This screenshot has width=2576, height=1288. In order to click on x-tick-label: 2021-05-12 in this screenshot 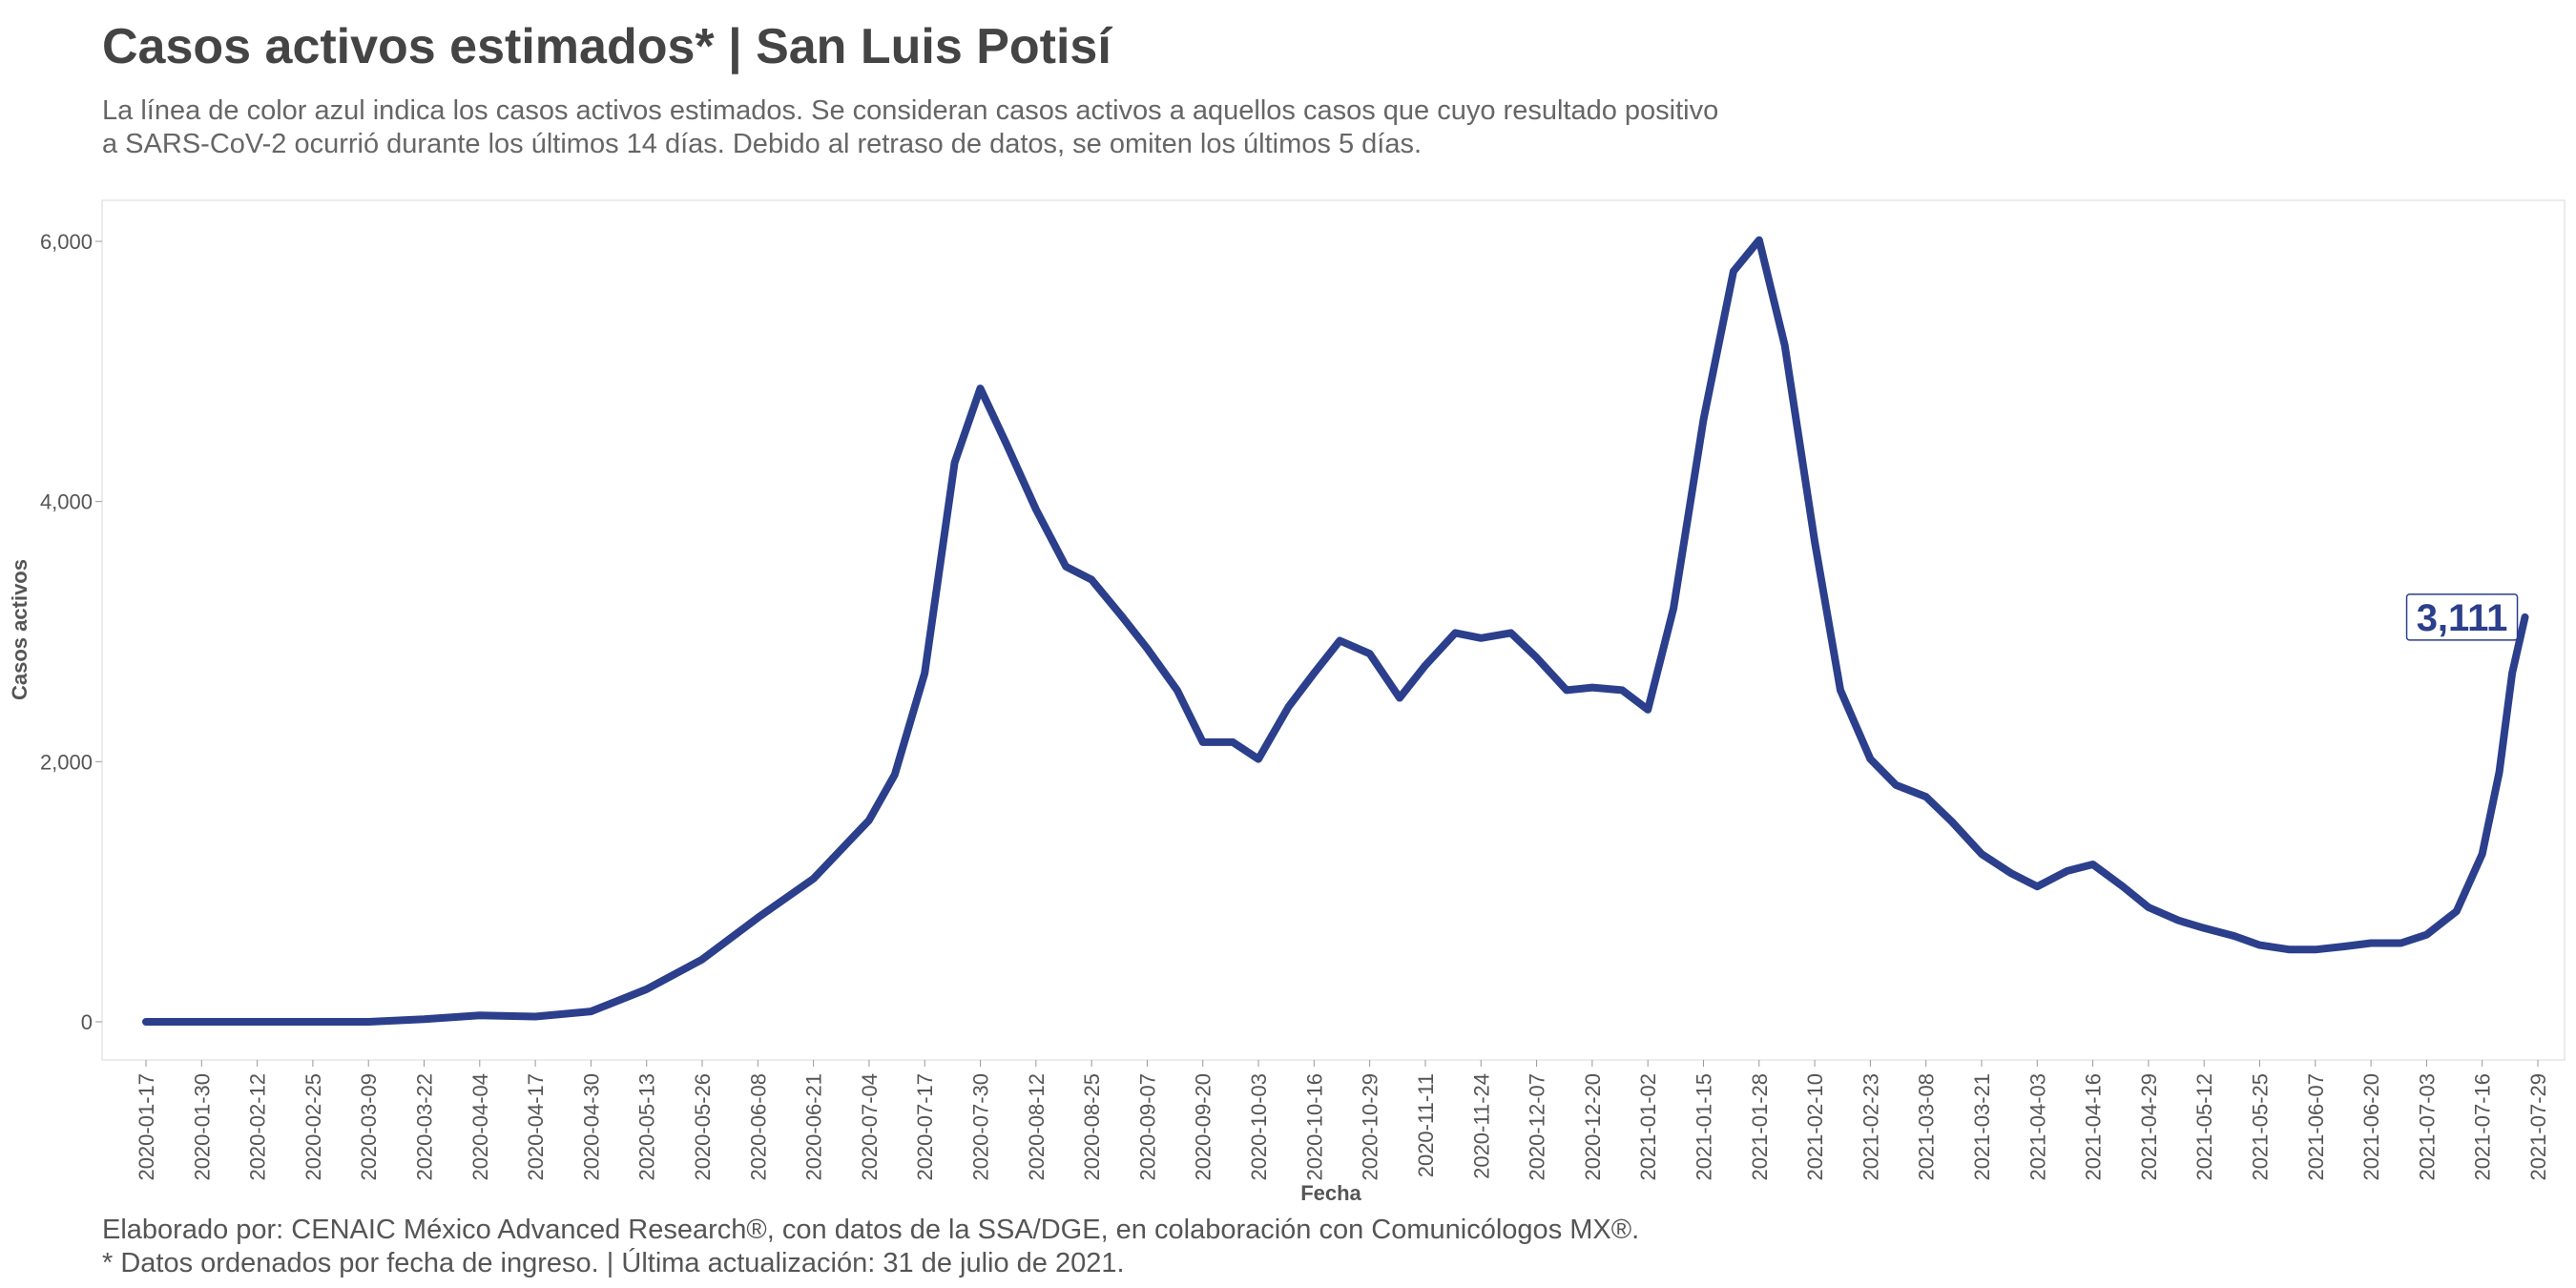, I will do `click(2204, 1127)`.